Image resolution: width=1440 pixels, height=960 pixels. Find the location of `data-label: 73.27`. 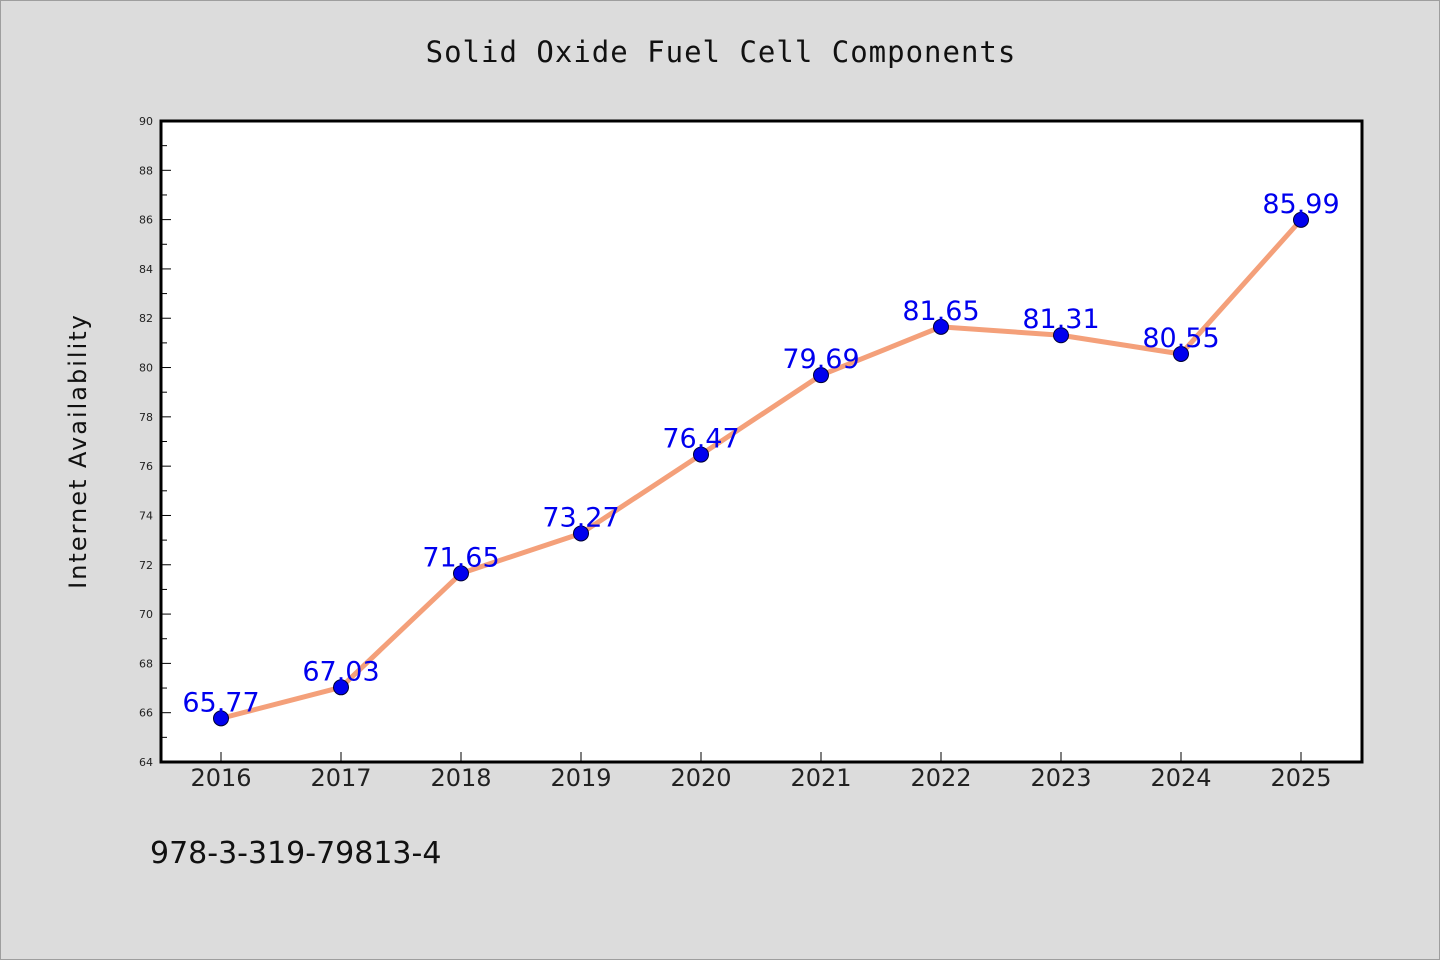

data-label: 73.27 is located at coordinates (580, 517).